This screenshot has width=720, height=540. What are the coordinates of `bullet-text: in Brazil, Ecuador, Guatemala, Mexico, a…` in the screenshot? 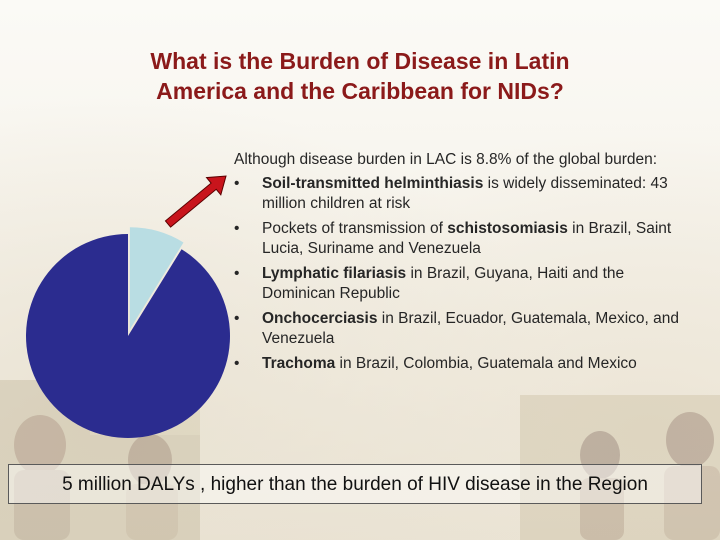 It's located at (470, 328).